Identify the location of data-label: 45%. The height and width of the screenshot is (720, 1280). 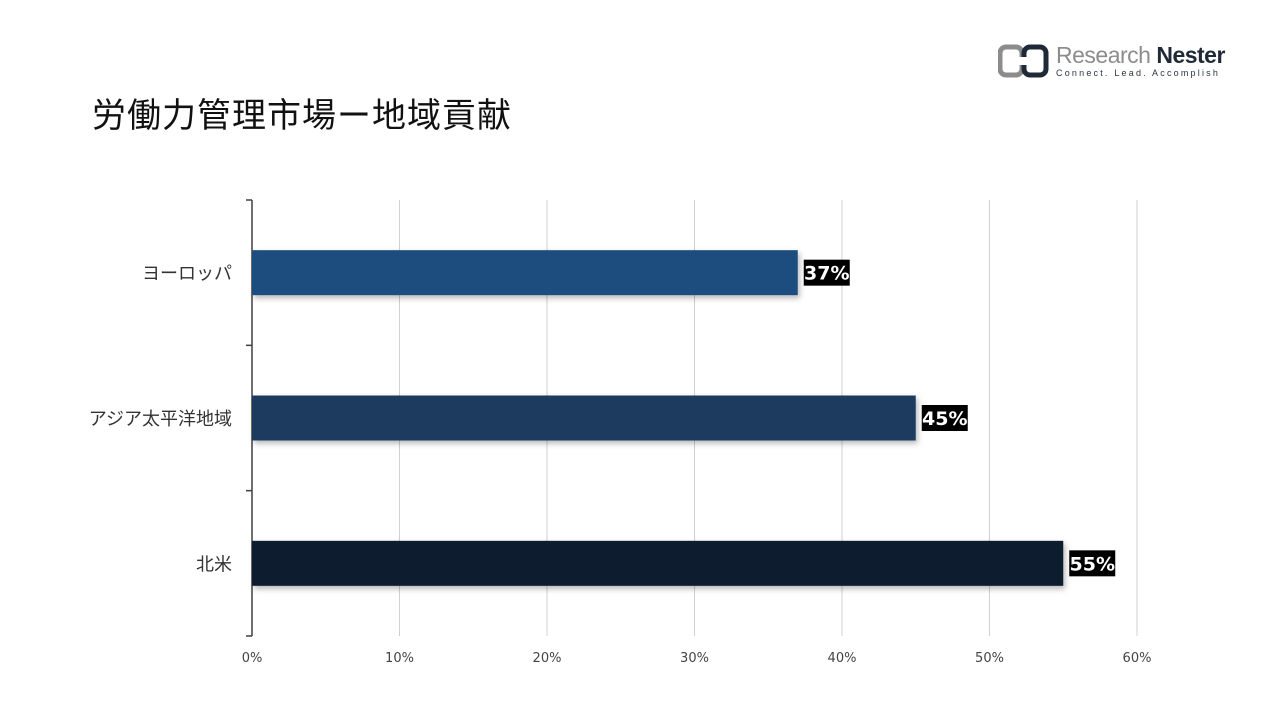
(944, 419).